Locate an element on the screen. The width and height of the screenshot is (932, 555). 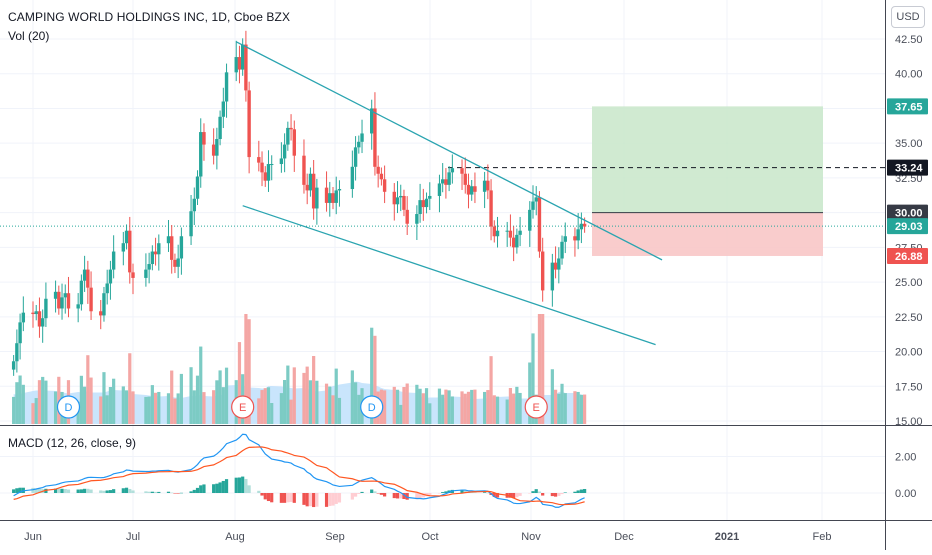
target-zone is located at coordinates (707, 159).